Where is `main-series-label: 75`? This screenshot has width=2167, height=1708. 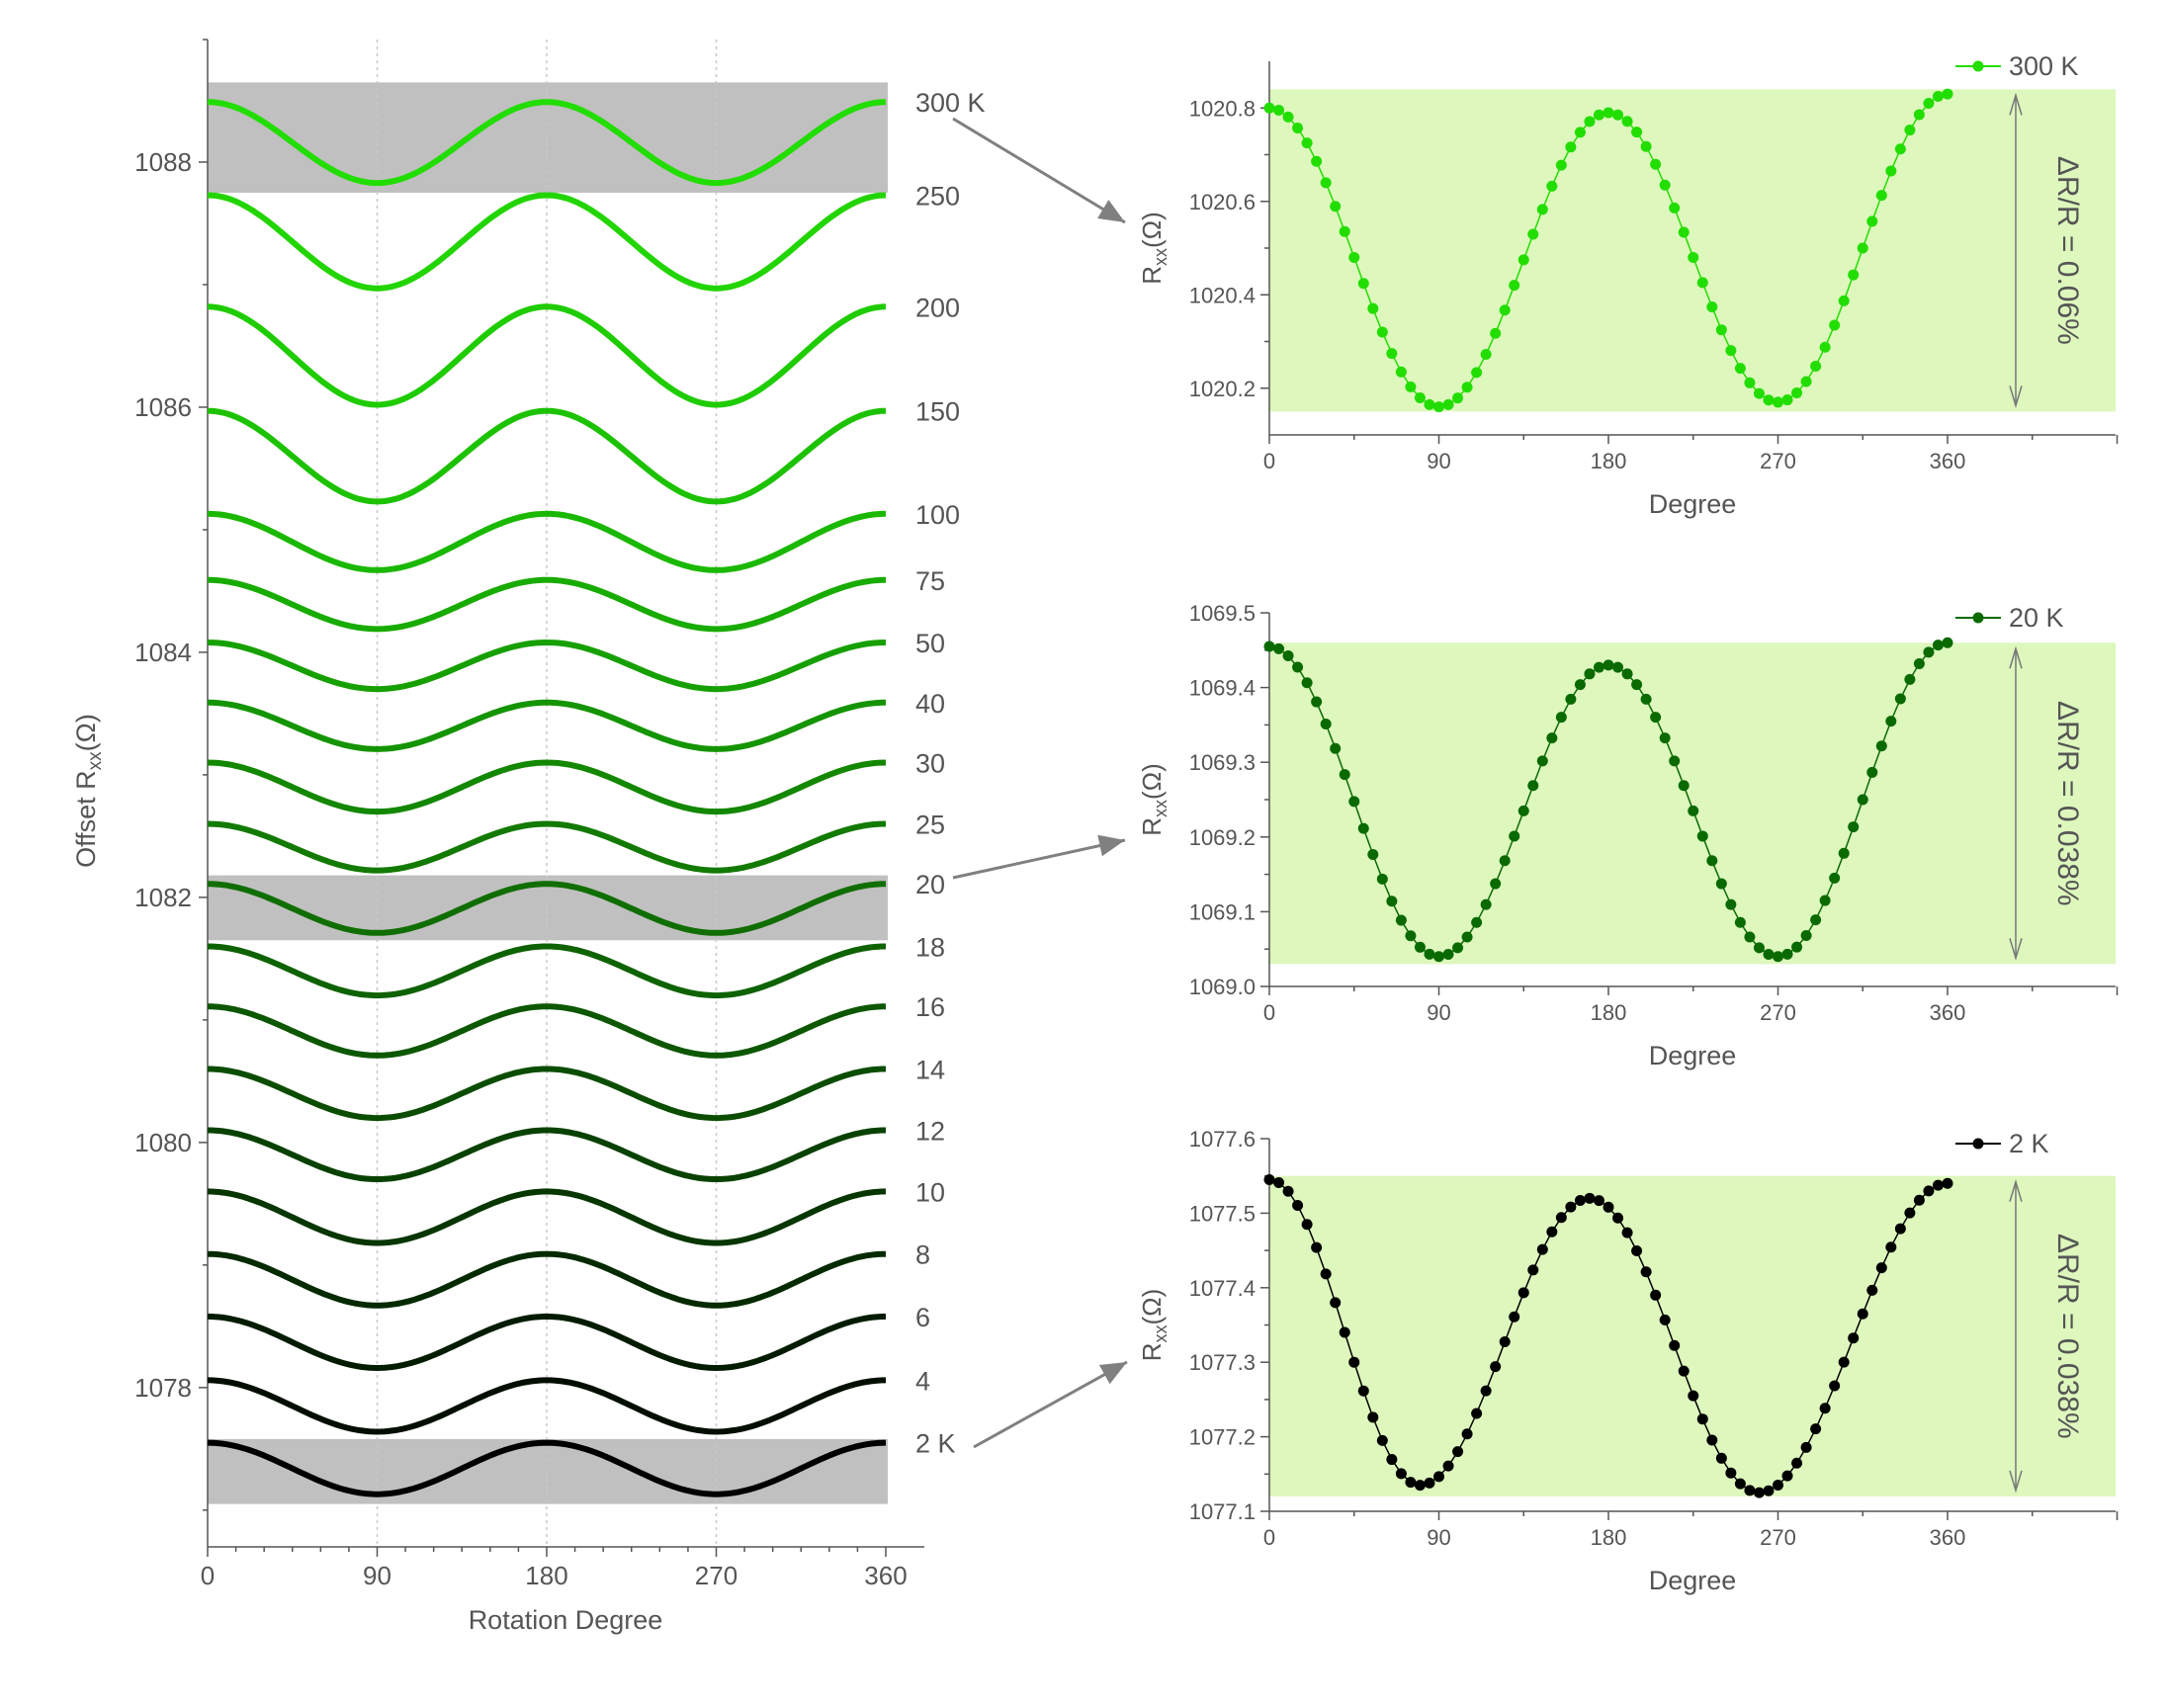
main-series-label: 75 is located at coordinates (930, 581).